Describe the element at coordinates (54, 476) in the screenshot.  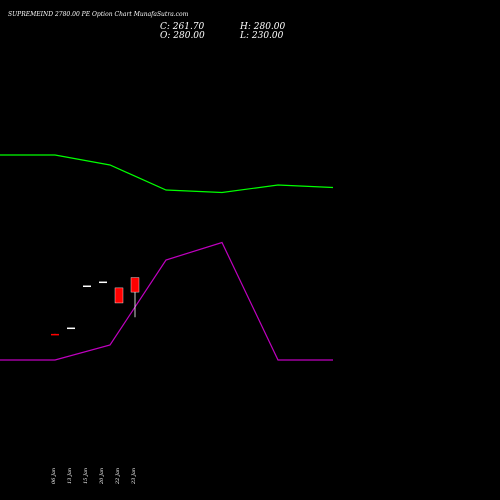
I see `date-label: 06 Jan` at that location.